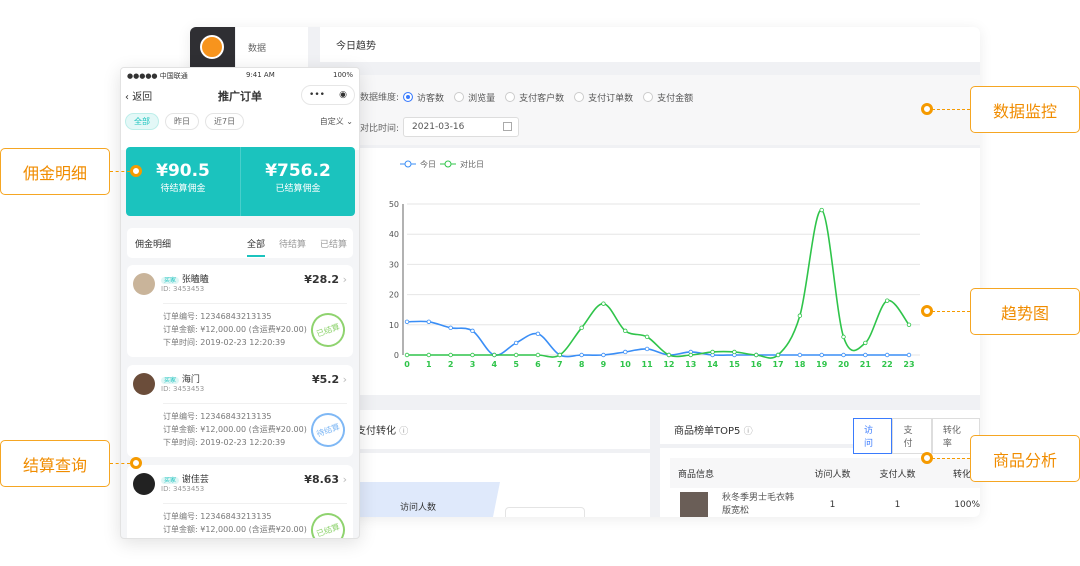 The width and height of the screenshot is (1080, 566). What do you see at coordinates (195, 280) in the screenshot?
I see `buyer-name: 张瞌瞌` at bounding box center [195, 280].